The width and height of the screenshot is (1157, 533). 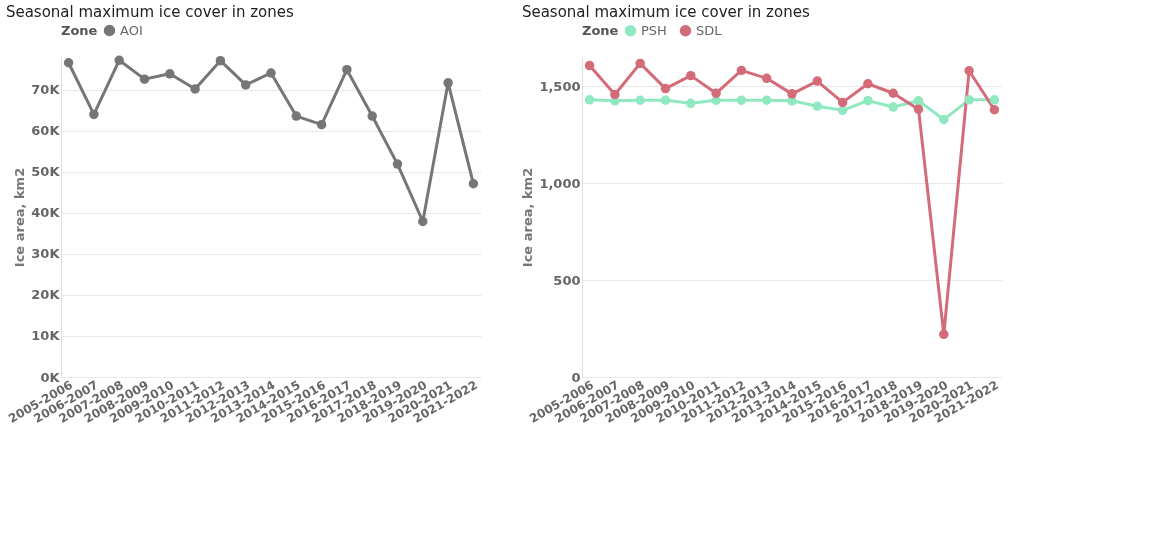 I want to click on y-tick-label: 500, so click(x=567, y=280).